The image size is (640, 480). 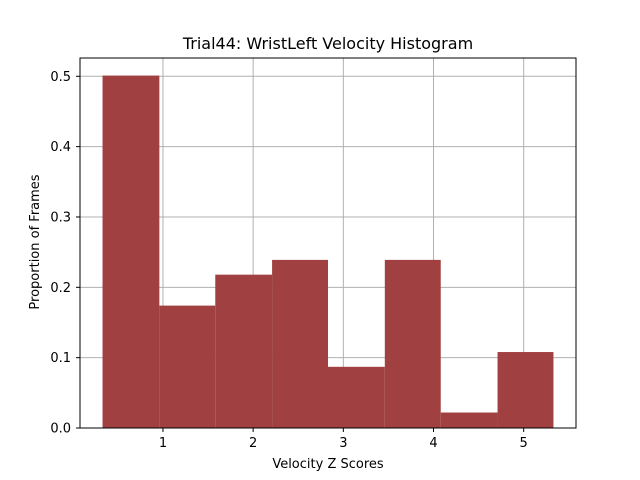 What do you see at coordinates (60, 217) in the screenshot?
I see `y-tick-label-4: 0.3` at bounding box center [60, 217].